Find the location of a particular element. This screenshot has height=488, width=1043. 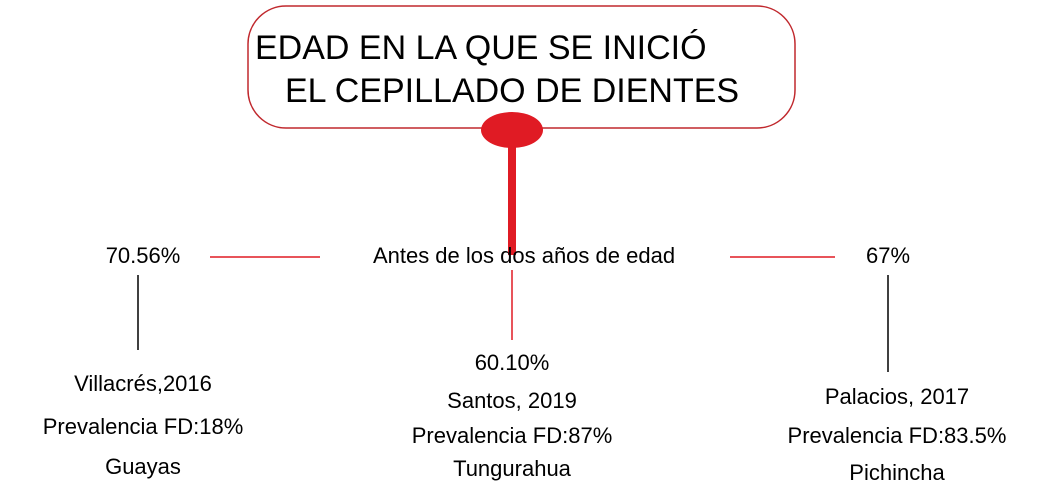

branch-text: Palacios, 2017 is located at coordinates (897, 396).